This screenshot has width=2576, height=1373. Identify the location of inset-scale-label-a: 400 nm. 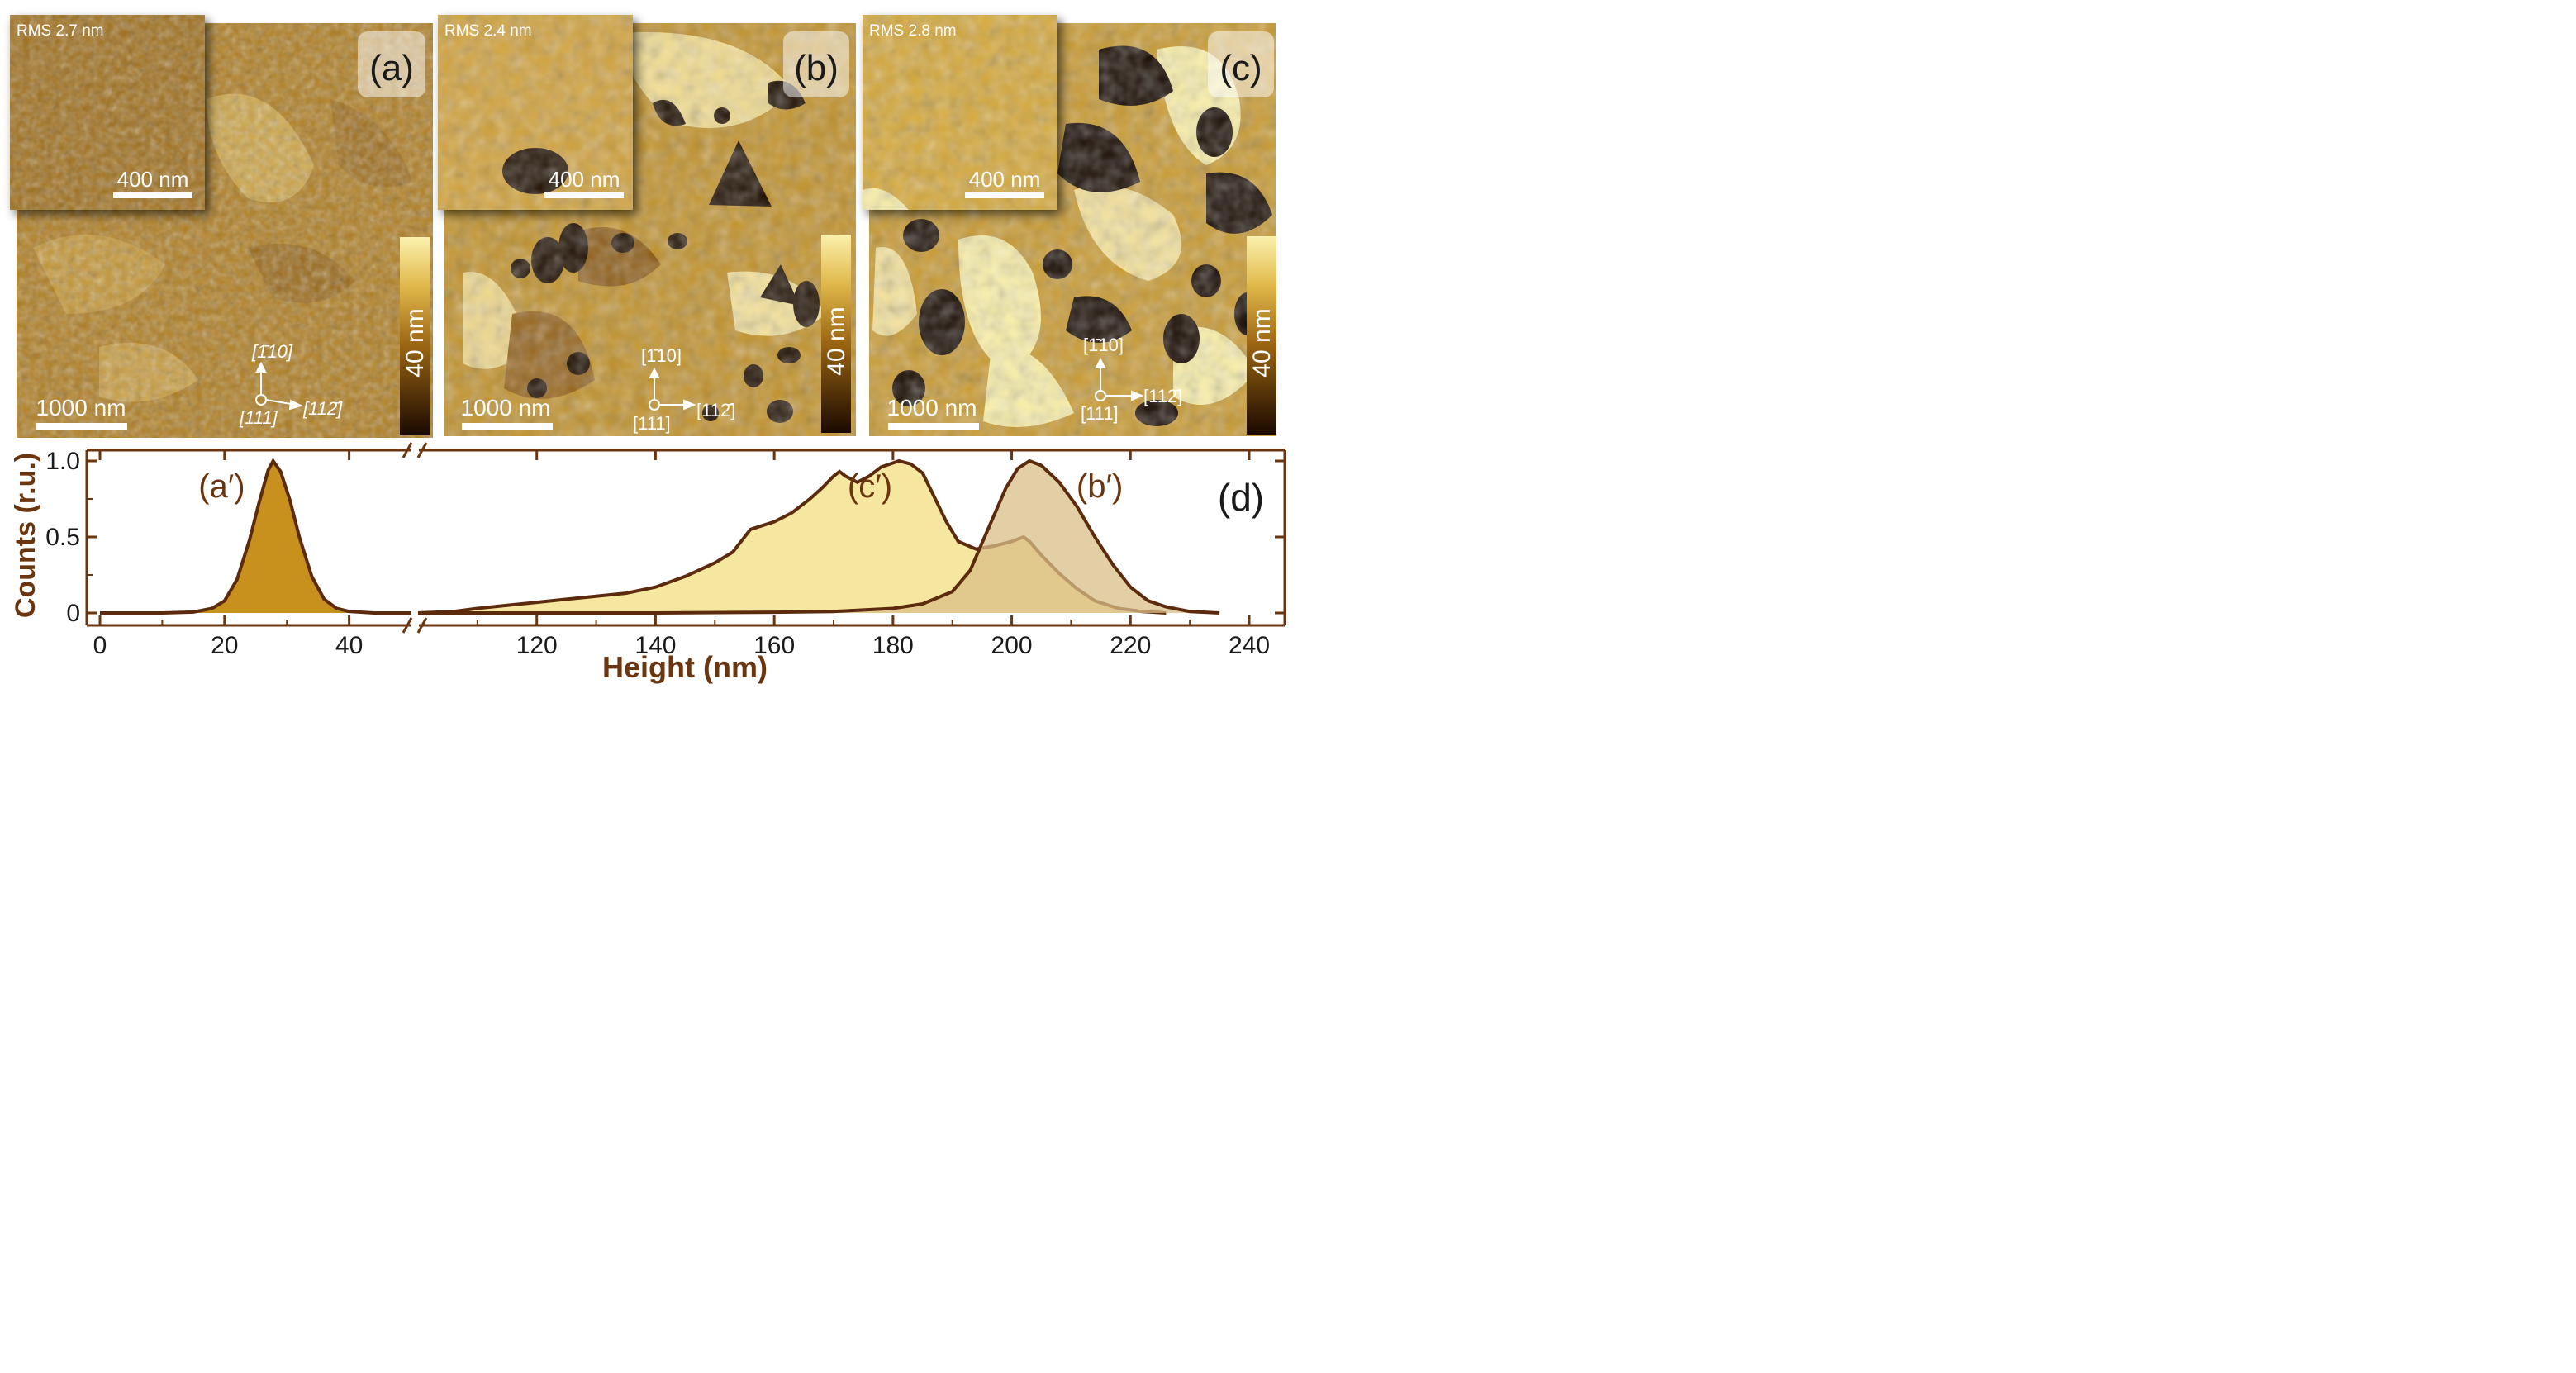
(153, 180).